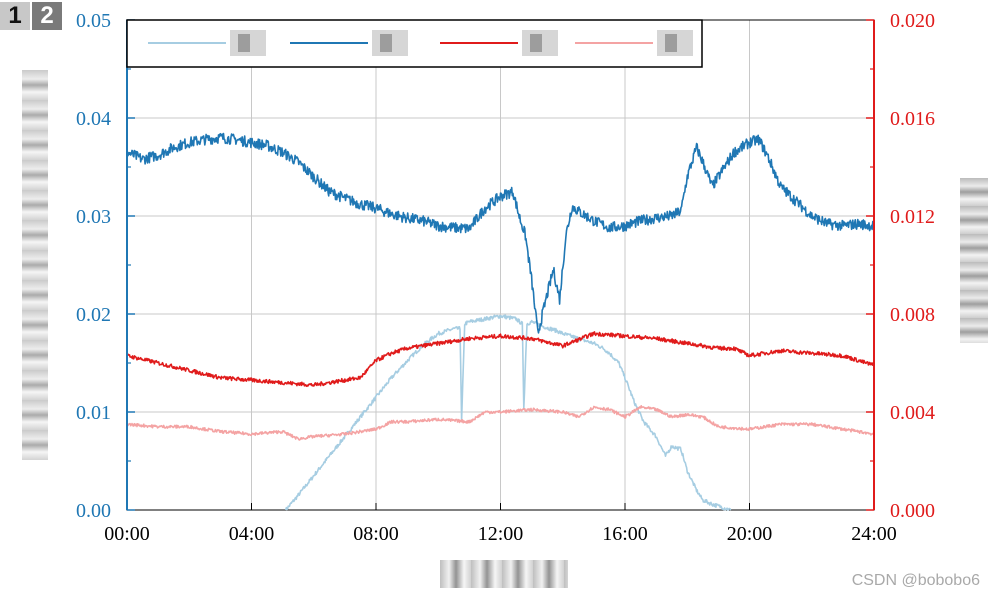 This screenshot has height=598, width=994. Describe the element at coordinates (912, 511) in the screenshot. I see `right-y-tick-label: 0.000` at that location.